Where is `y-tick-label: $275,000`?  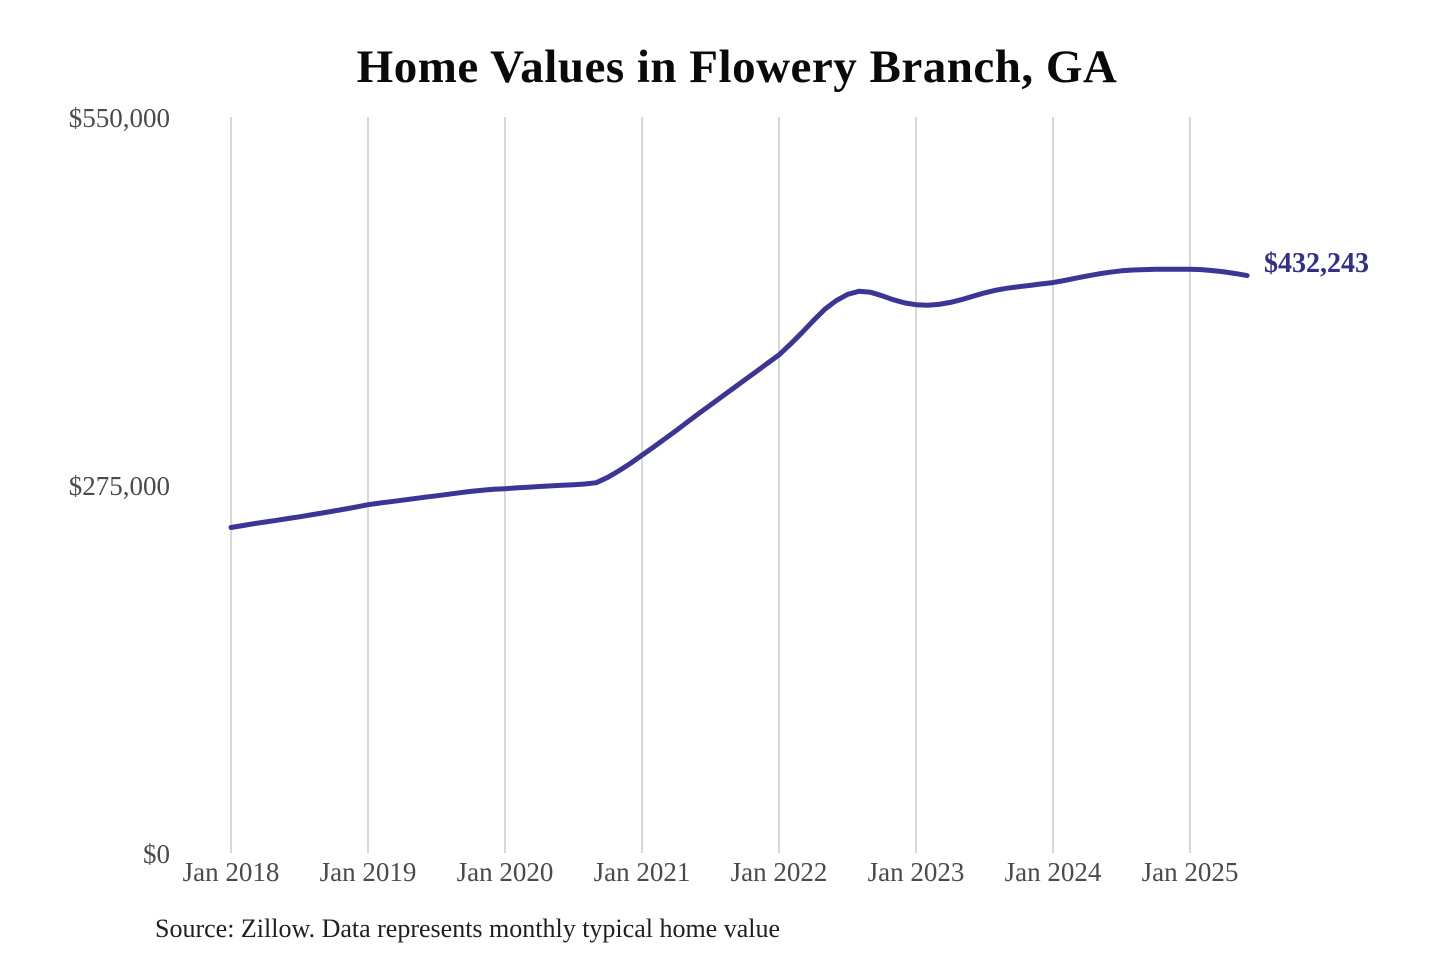
y-tick-label: $275,000 is located at coordinates (119, 486).